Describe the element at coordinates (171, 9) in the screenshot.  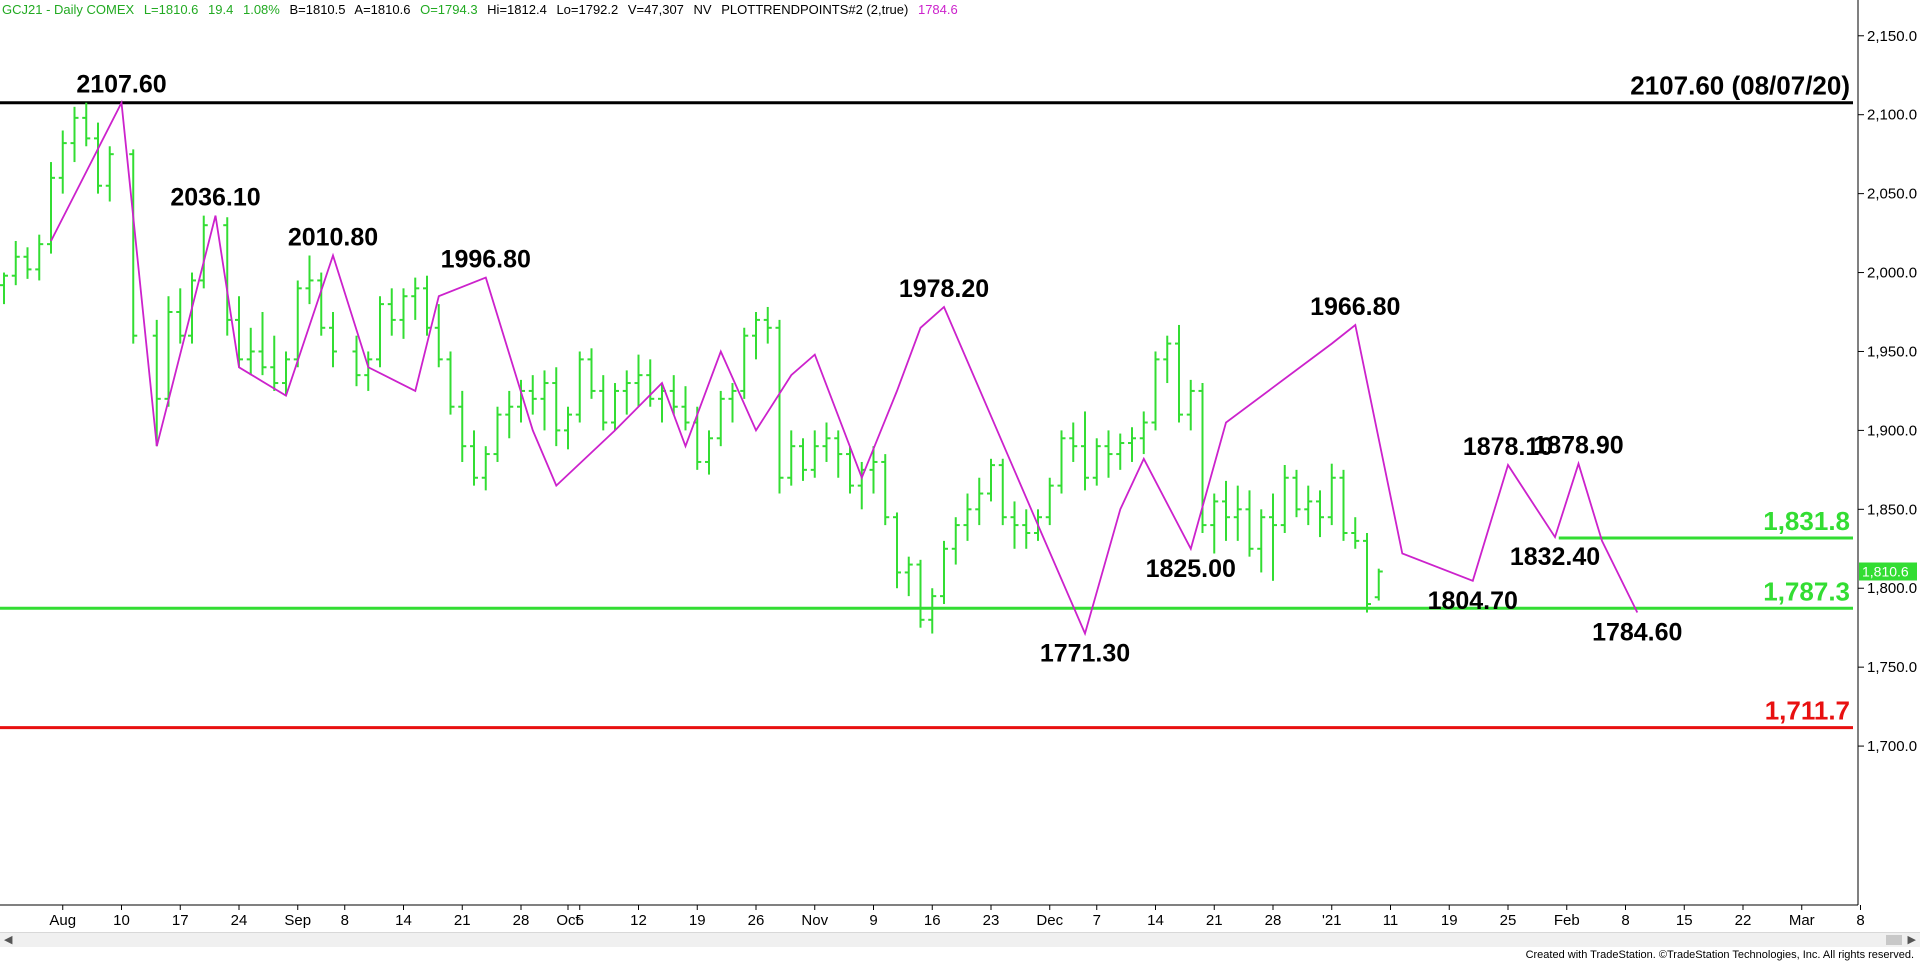
I see `last-price-label: L=1810.6` at that location.